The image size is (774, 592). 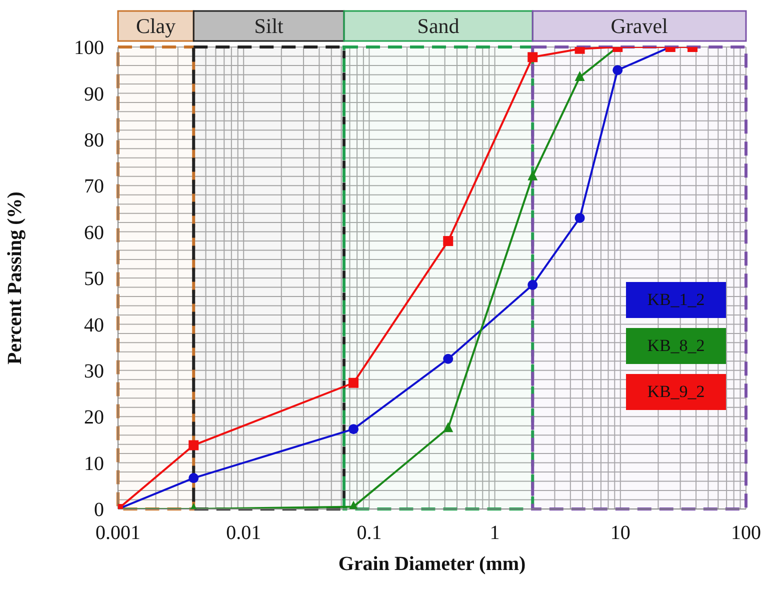 I want to click on y-tick-label: 0, so click(x=99, y=510).